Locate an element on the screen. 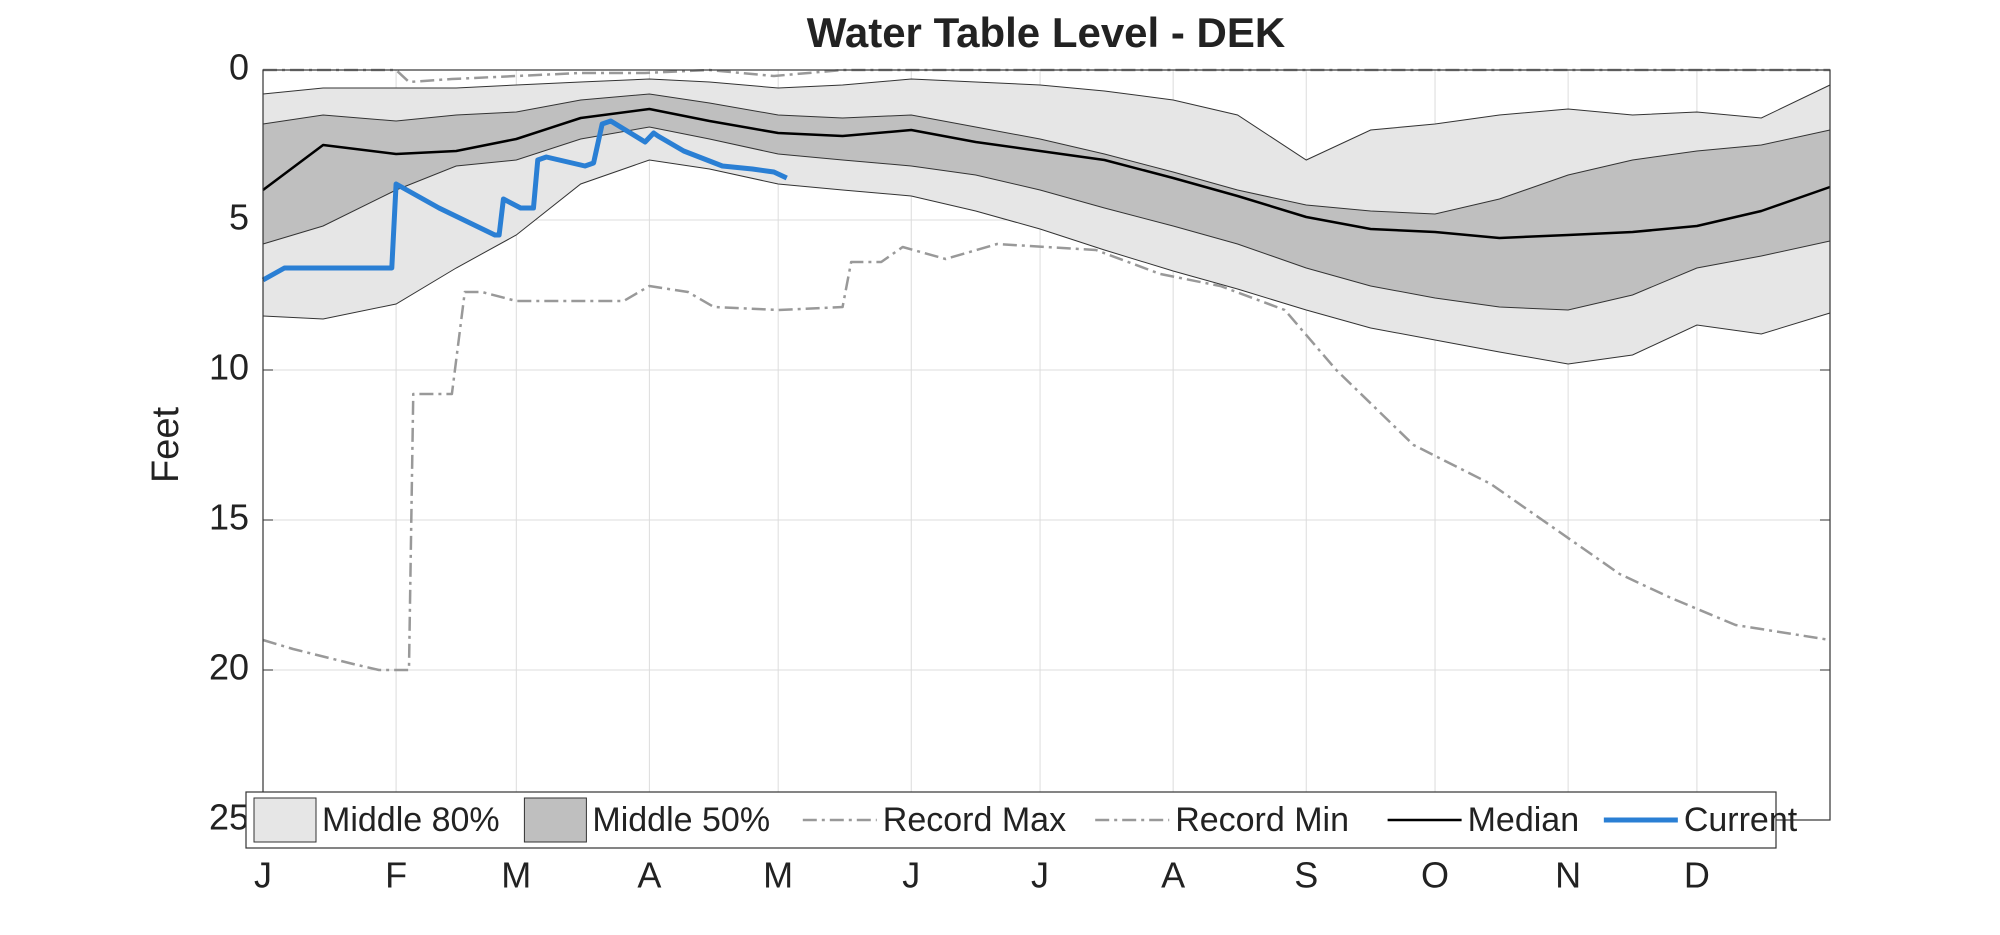  legend-label: Middle 50% is located at coordinates (681, 820).